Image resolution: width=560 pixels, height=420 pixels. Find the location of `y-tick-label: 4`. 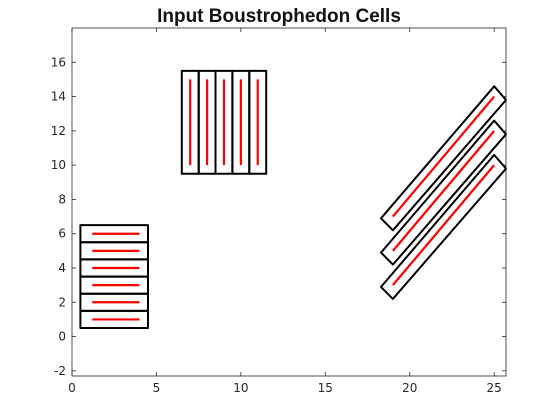

y-tick-label: 4 is located at coordinates (62, 268).